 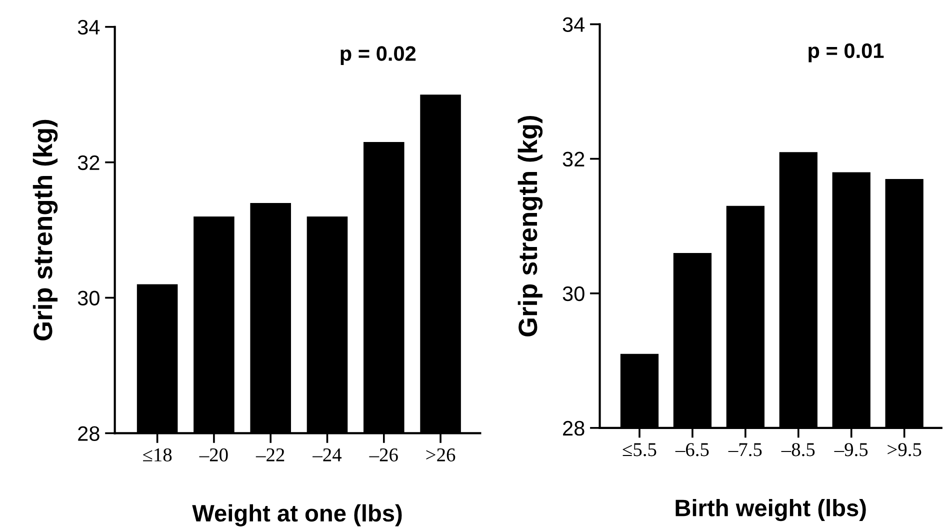 I want to click on x-tick-label: ≤18, so click(x=157, y=455).